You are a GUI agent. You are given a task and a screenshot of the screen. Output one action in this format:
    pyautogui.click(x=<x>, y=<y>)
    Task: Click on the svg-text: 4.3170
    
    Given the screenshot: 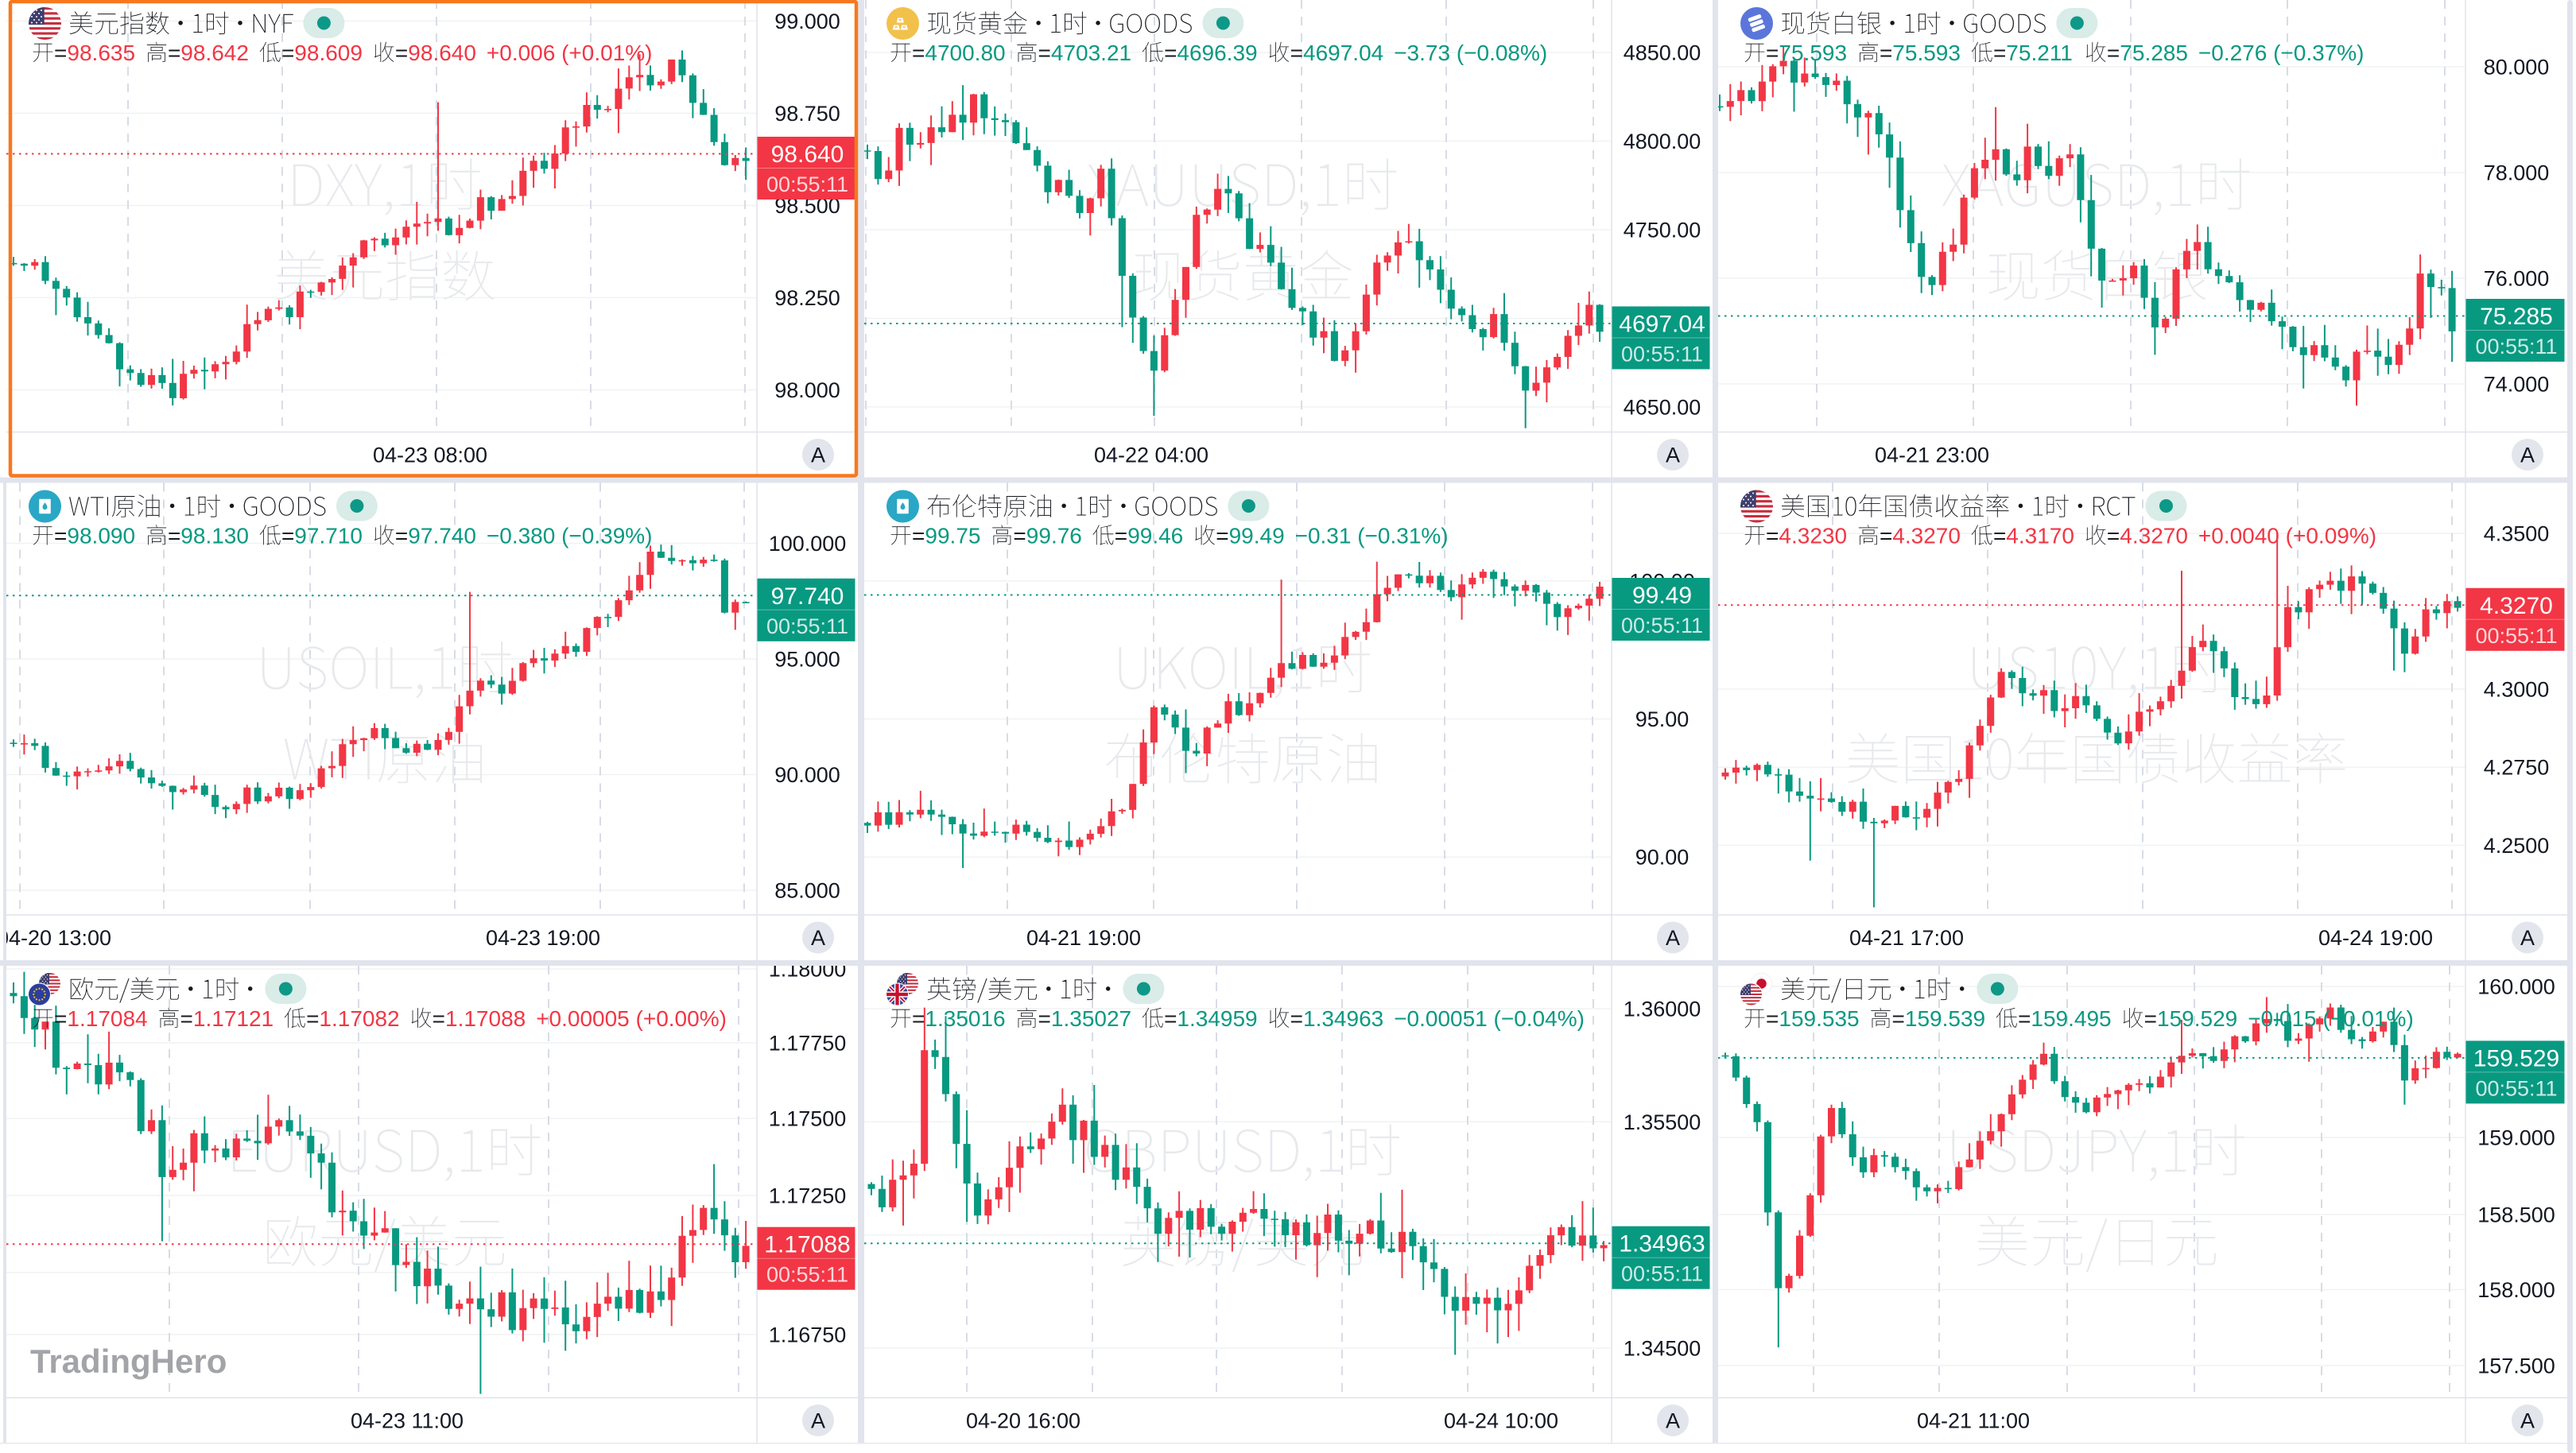 What is the action you would take?
    pyautogui.click(x=2040, y=536)
    